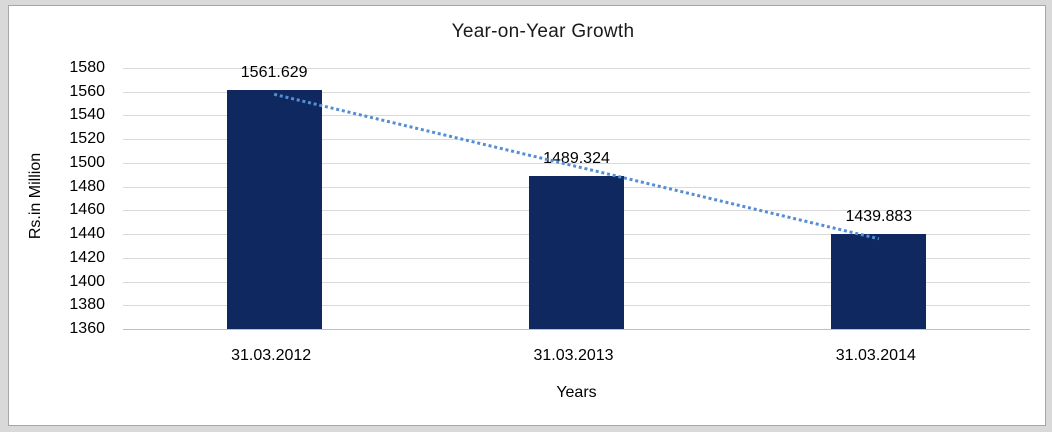  Describe the element at coordinates (879, 217) in the screenshot. I see `bar-data-label: 1439.883` at that location.